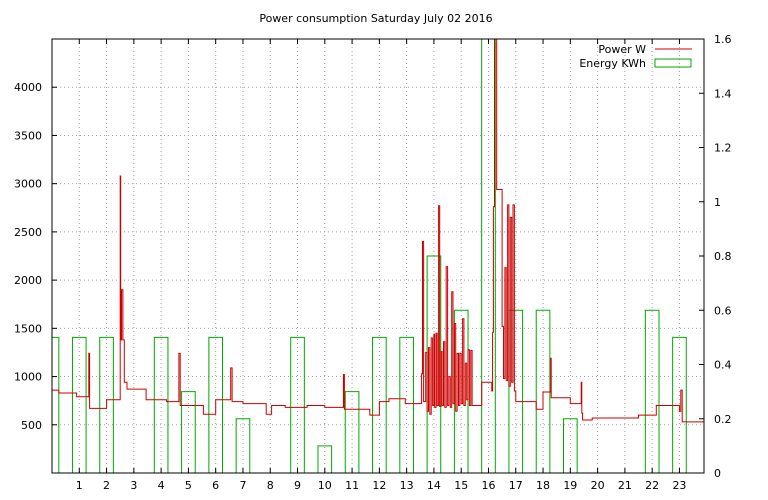  What do you see at coordinates (375, 18) in the screenshot?
I see `chart-title: Power consumption Saturday July 02 2016` at bounding box center [375, 18].